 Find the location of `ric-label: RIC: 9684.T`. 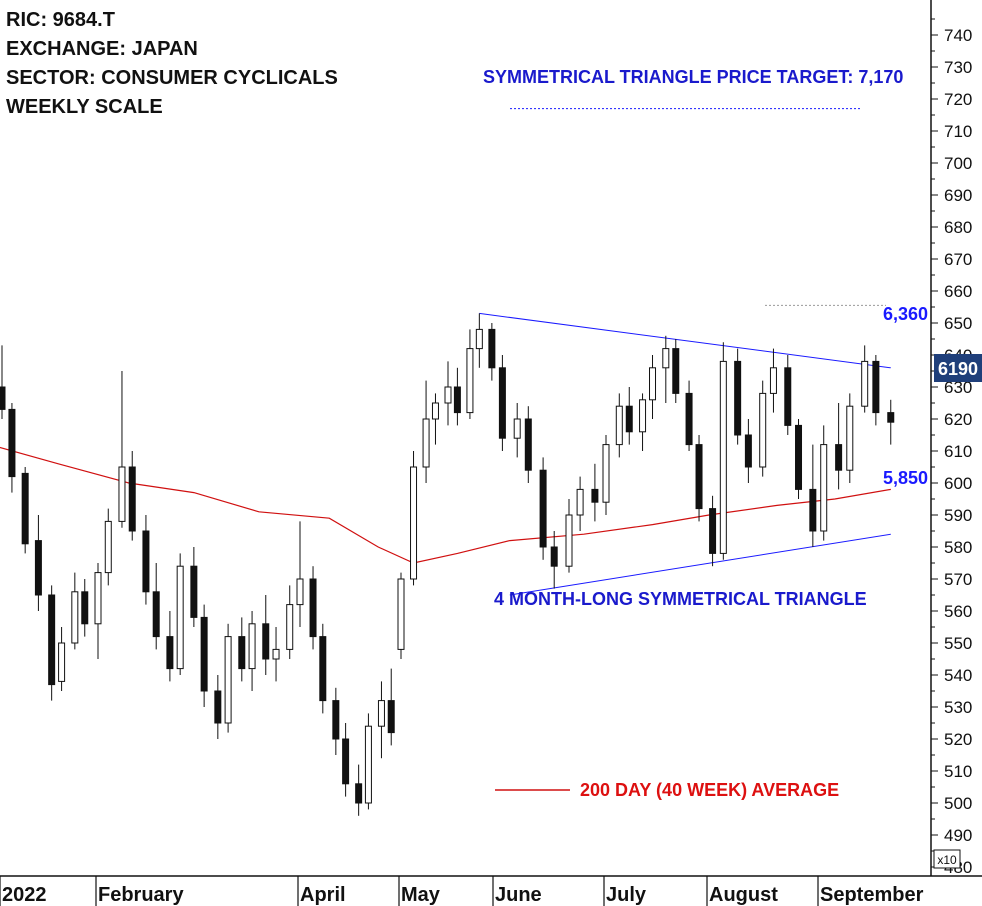

ric-label: RIC: 9684.T is located at coordinates (60, 20).